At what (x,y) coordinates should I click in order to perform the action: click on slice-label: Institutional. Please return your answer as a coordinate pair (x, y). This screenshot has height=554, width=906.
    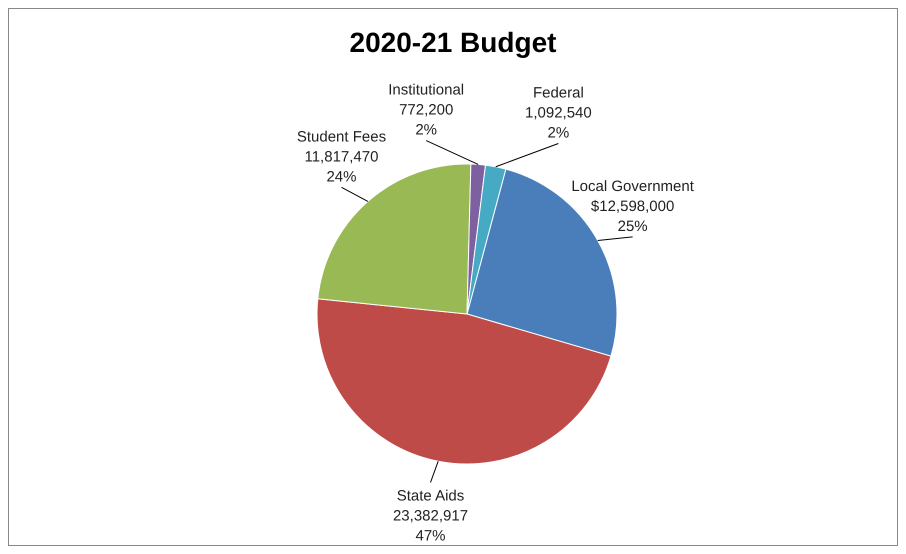
    Looking at the image, I should click on (426, 90).